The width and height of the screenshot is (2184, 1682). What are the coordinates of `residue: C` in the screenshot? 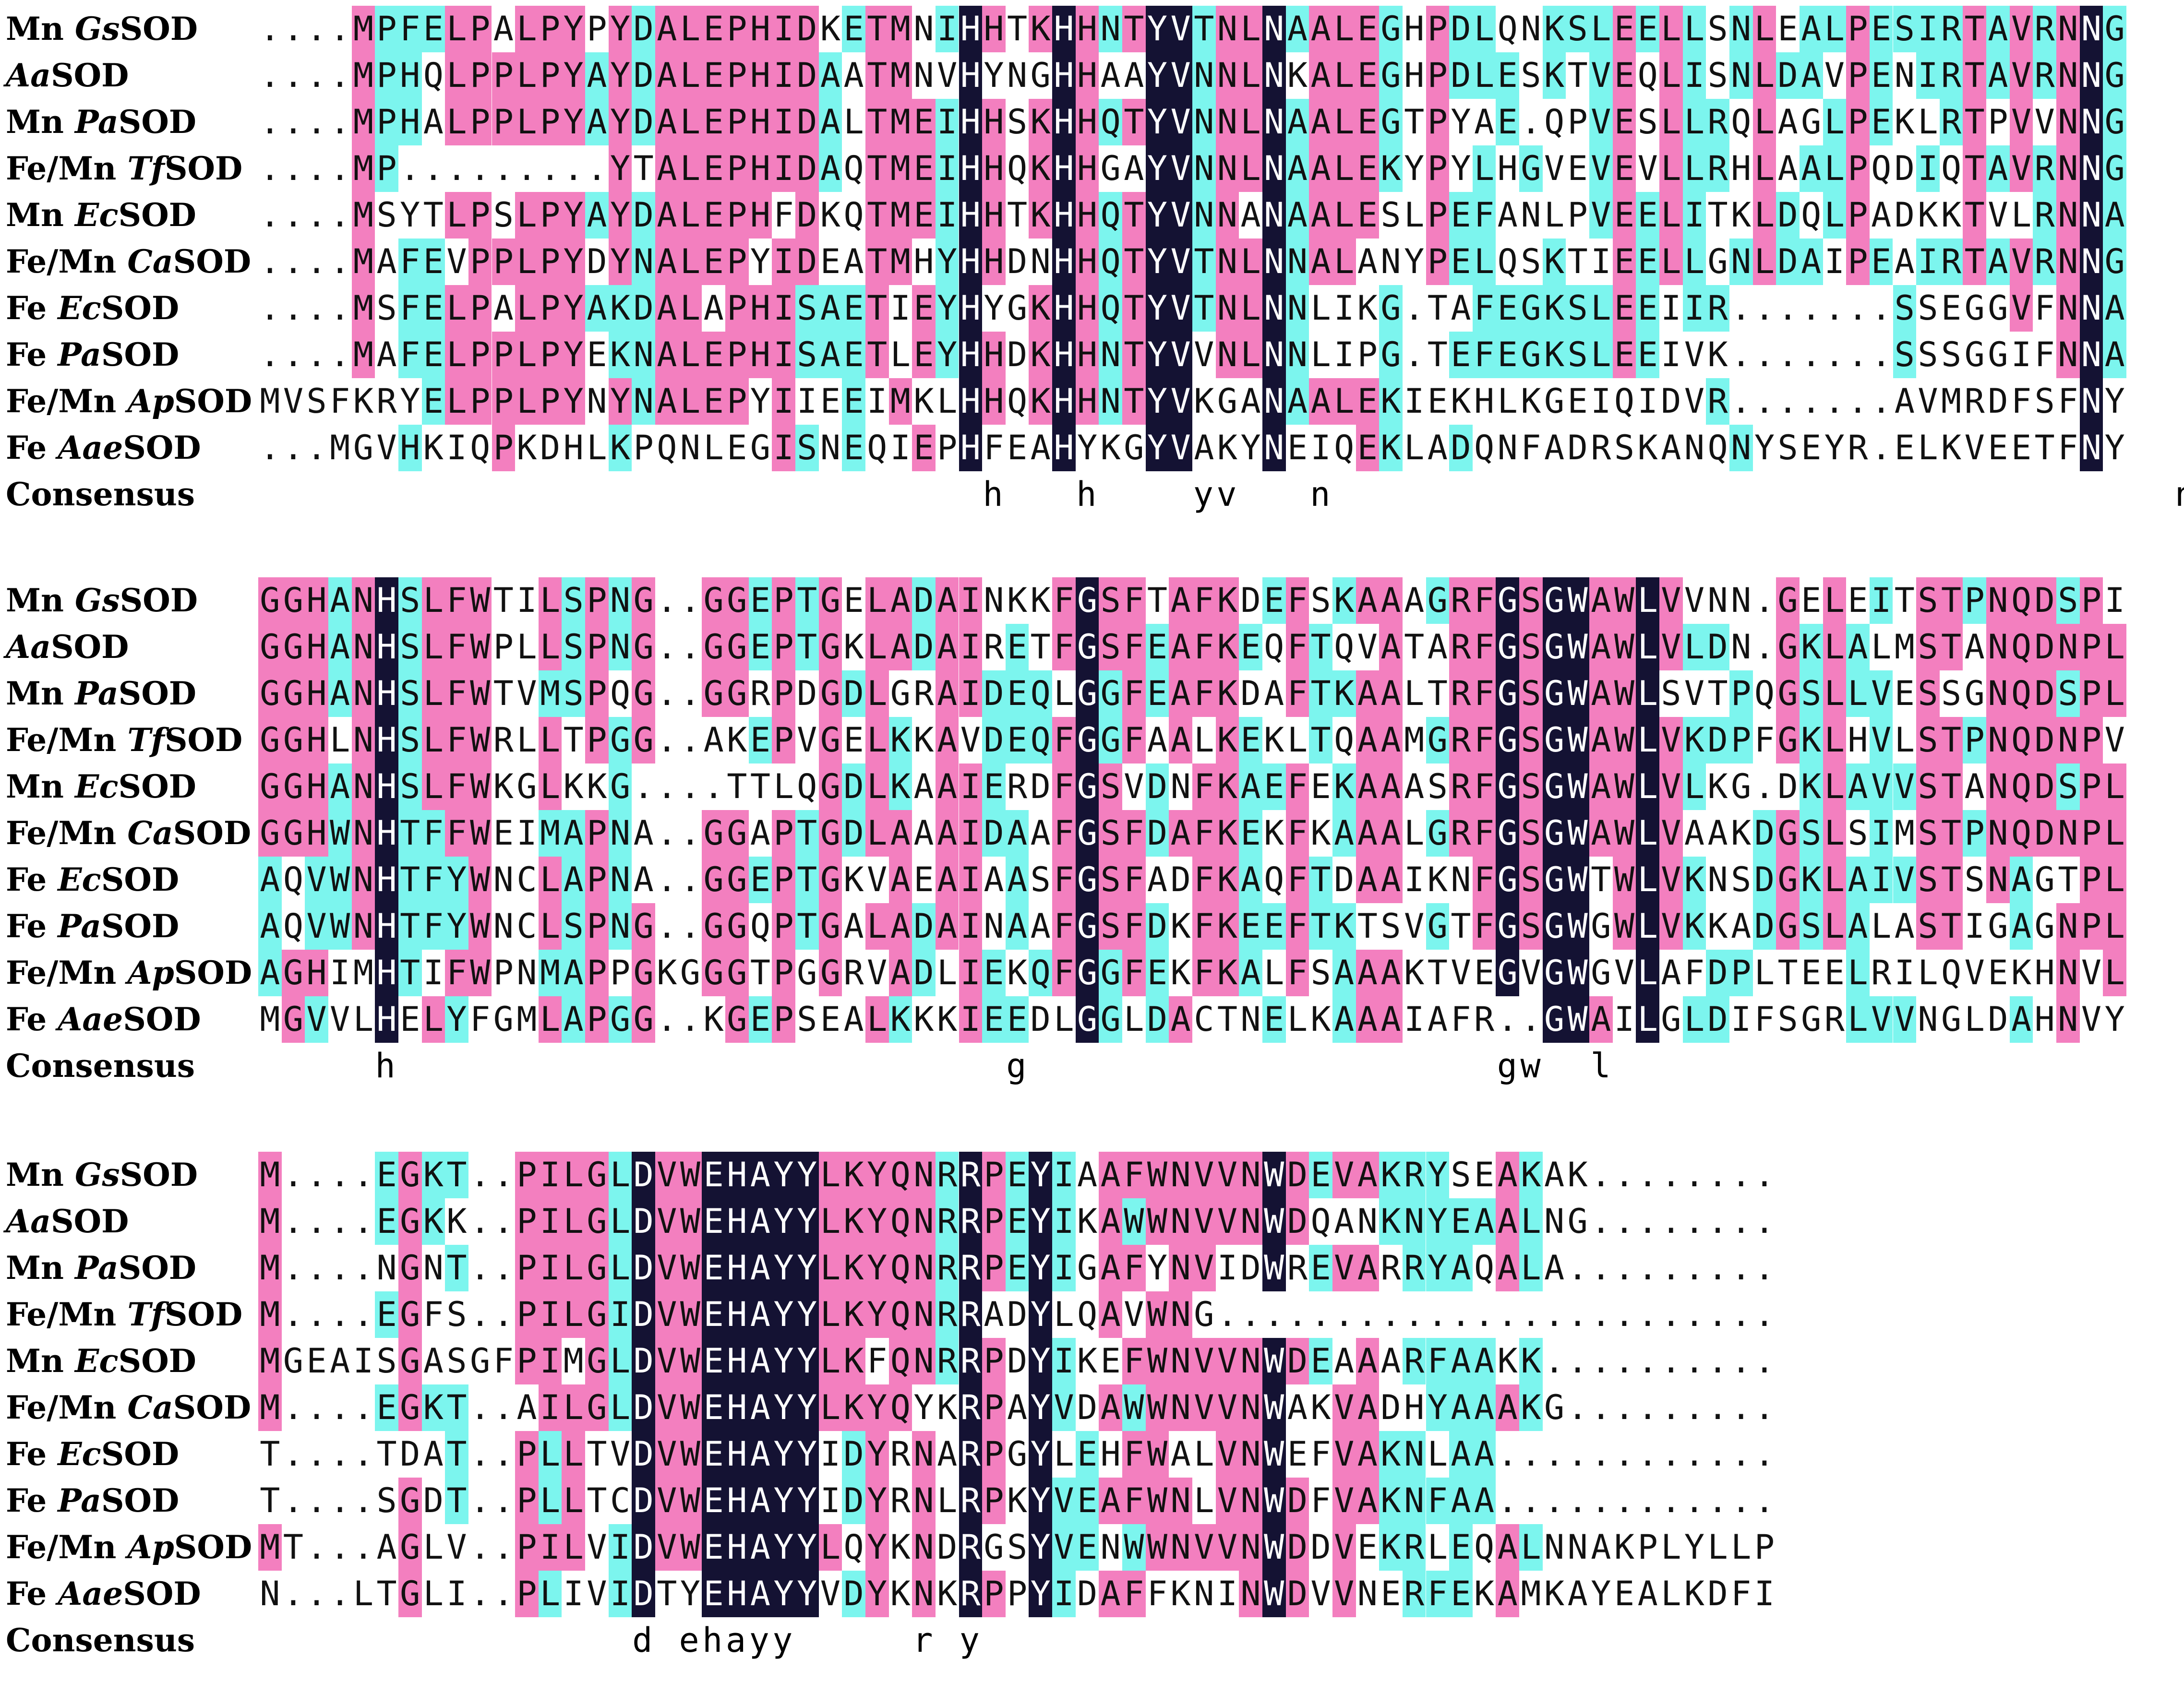 It's located at (526, 879).